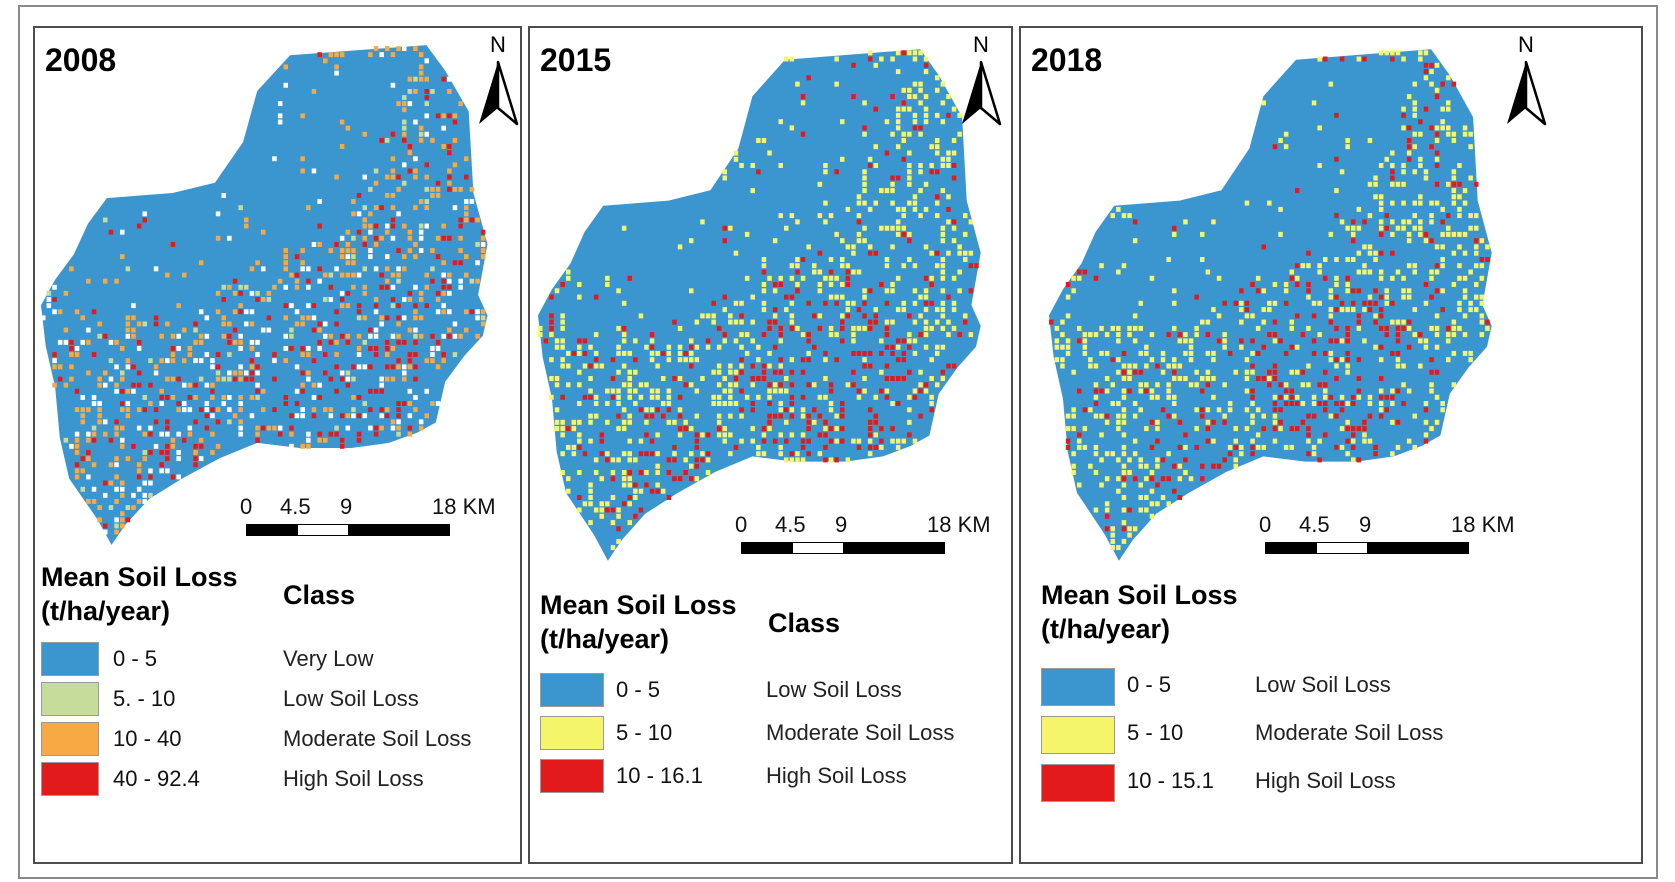 The image size is (1675, 882). What do you see at coordinates (276, 659) in the screenshot?
I see `legend-item: 0 - 5 Very Low` at bounding box center [276, 659].